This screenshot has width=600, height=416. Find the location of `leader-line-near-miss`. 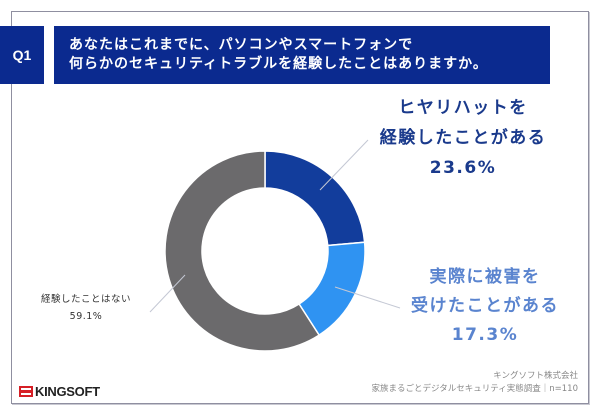

leader-line-near-miss is located at coordinates (344, 165).